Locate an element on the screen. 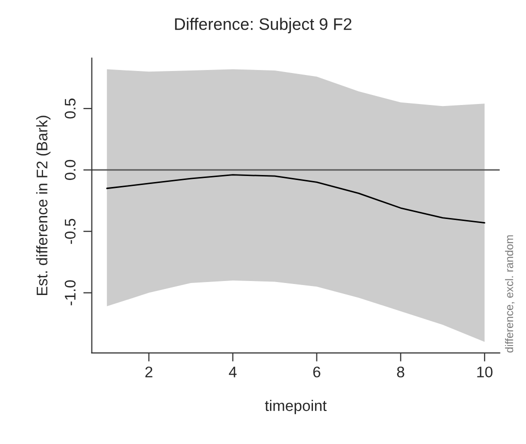 Image resolution: width=526 pixels, height=444 pixels. y-tick-label: 0.5 is located at coordinates (70, 108).